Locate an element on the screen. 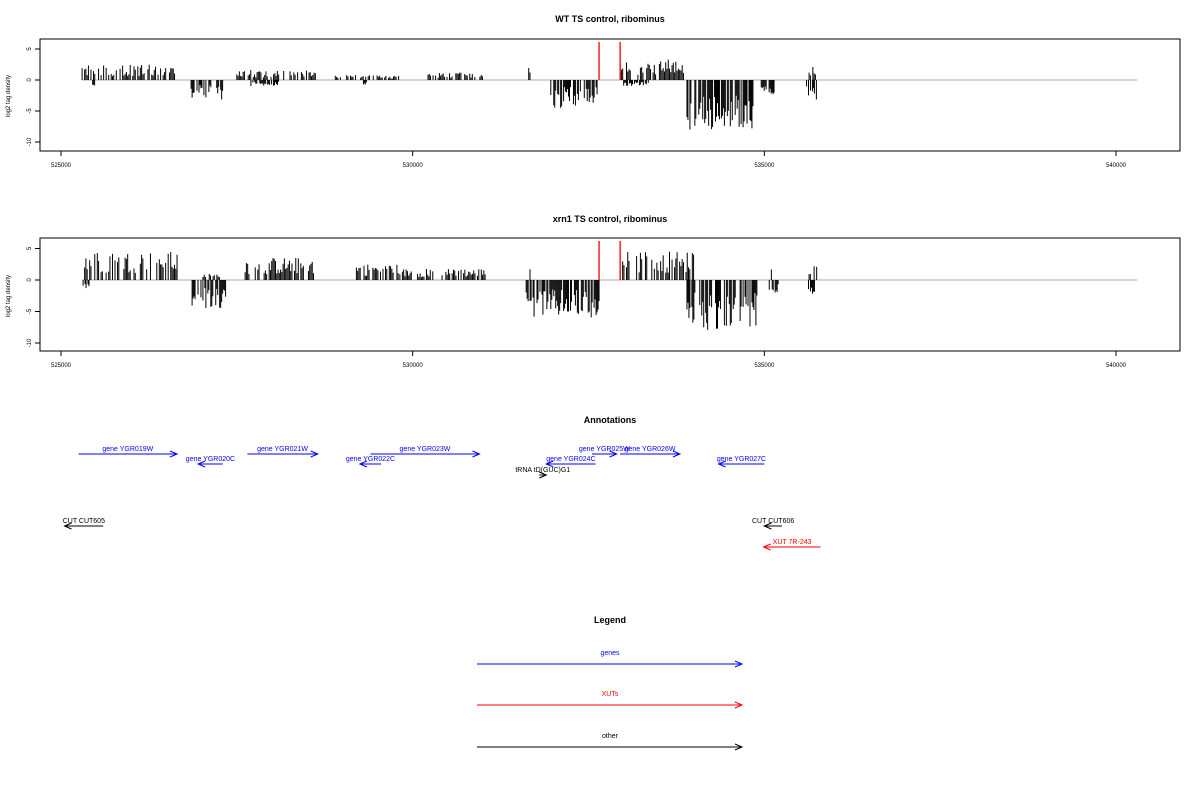 The width and height of the screenshot is (1200, 800). annotation-feature: gene YGR019W is located at coordinates (128, 452).